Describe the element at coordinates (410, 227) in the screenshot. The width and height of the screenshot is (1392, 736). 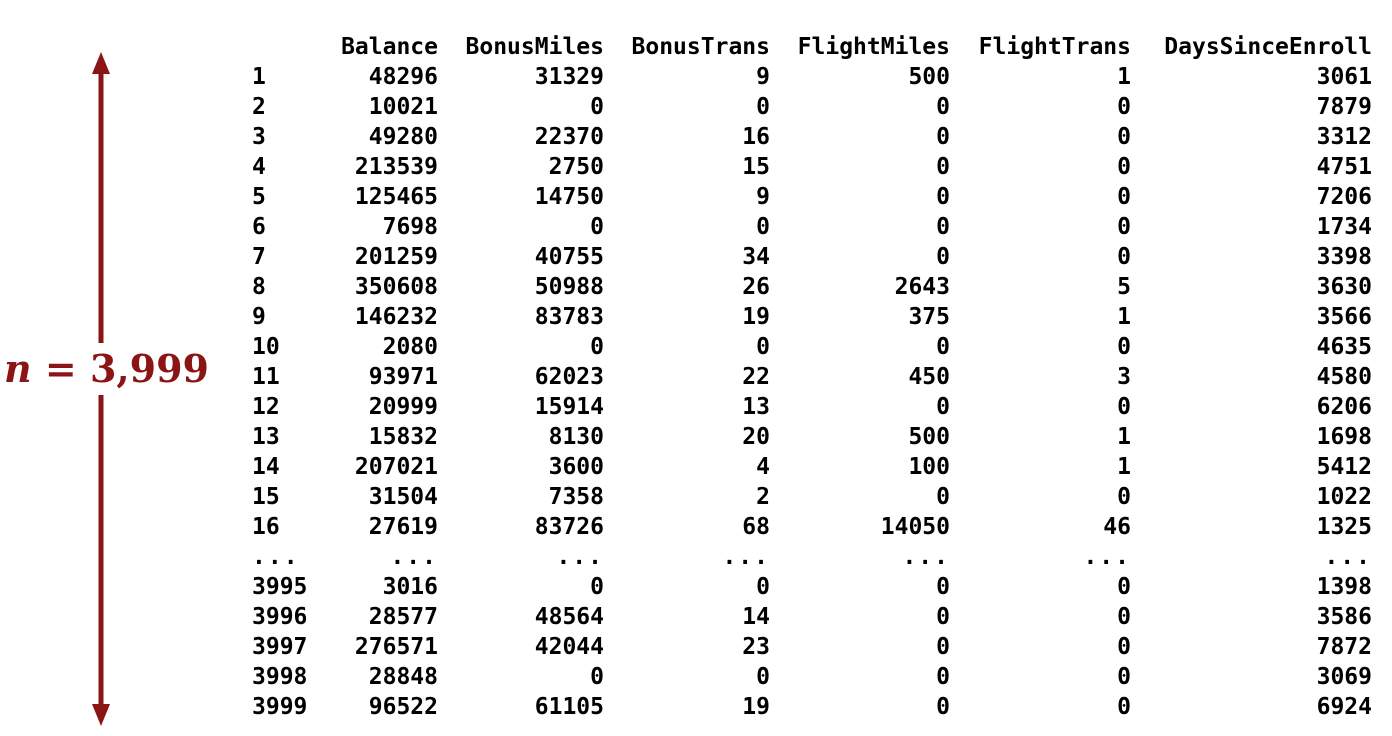
I see `balance-cell: 7698` at that location.